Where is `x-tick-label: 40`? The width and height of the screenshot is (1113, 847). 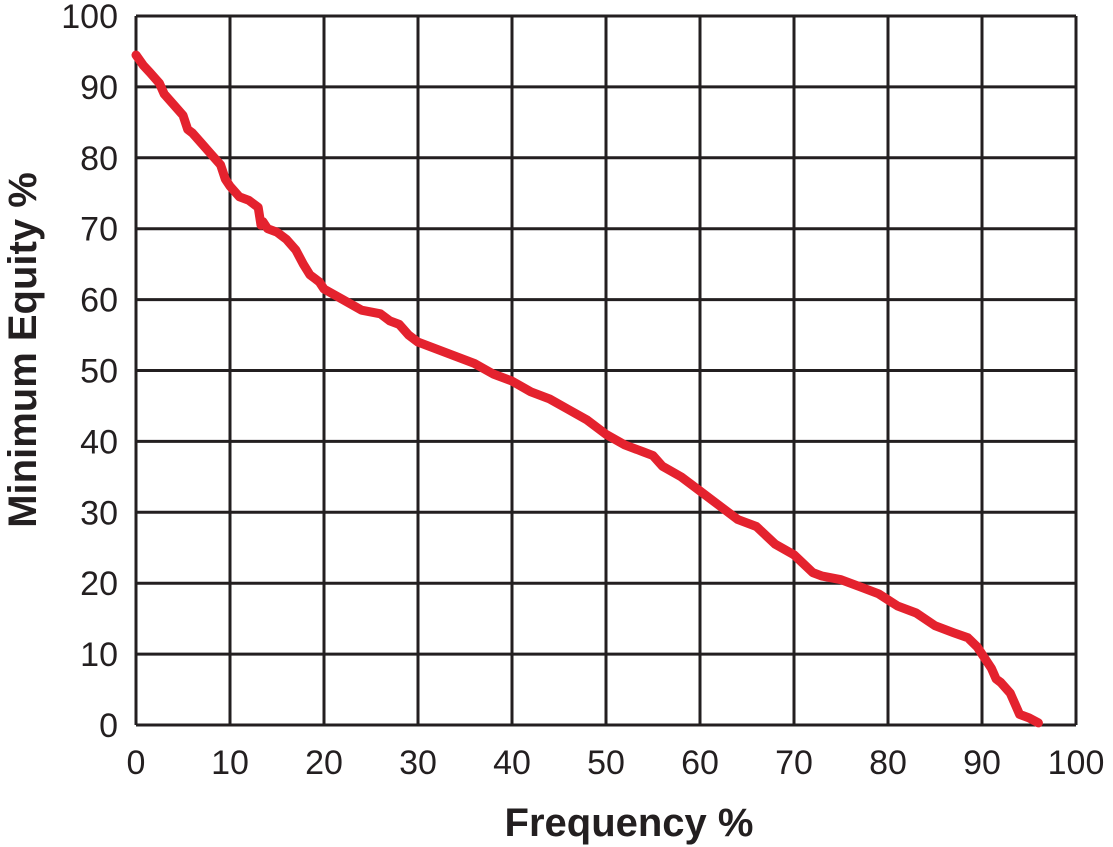 x-tick-label: 40 is located at coordinates (512, 763).